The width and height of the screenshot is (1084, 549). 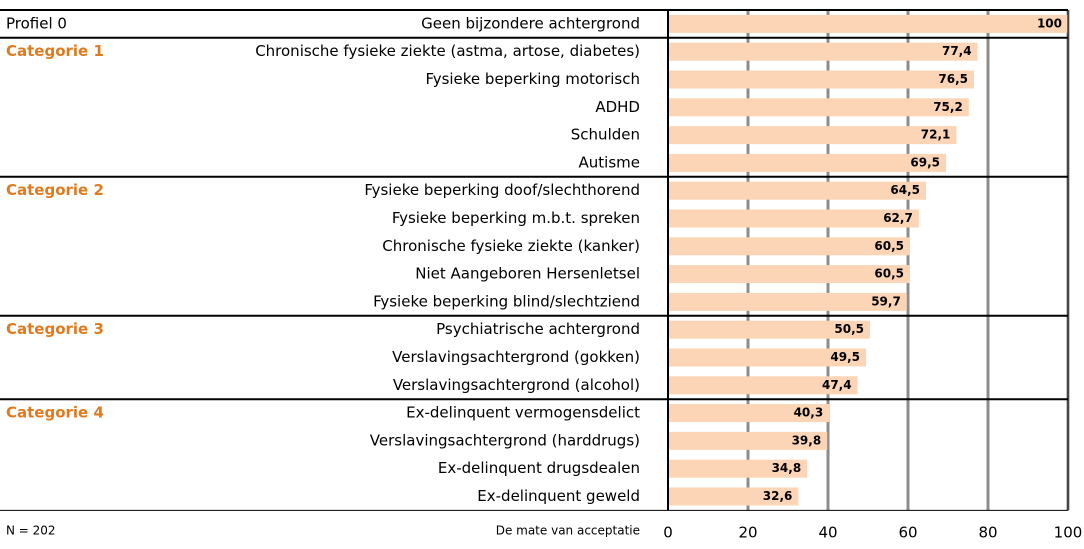 What do you see at coordinates (516, 218) in the screenshot?
I see `category-label: Fysieke beperking m.b.t. spreken` at bounding box center [516, 218].